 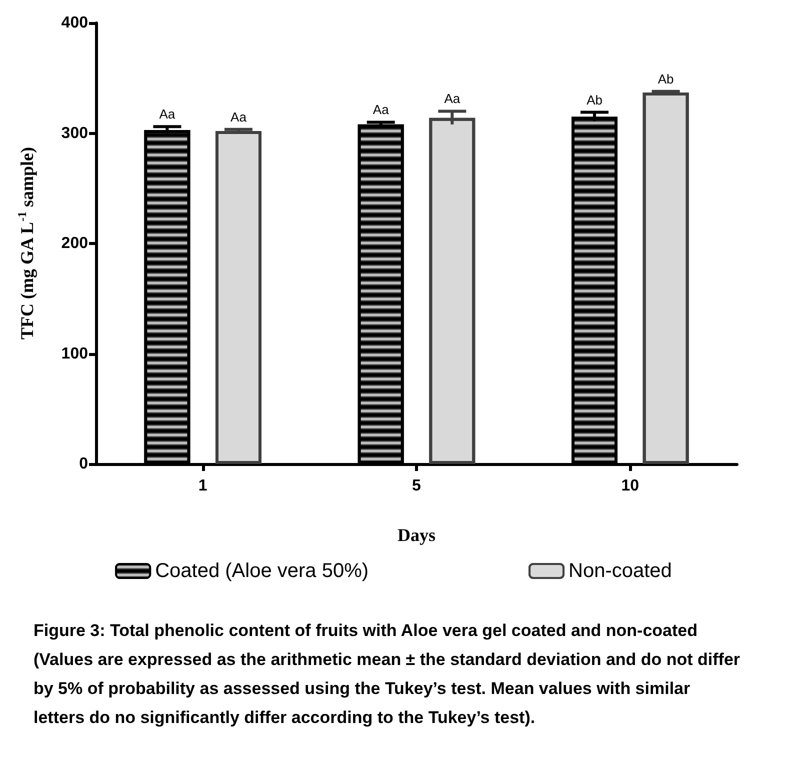 I want to click on legend-label: Coated (Aloe vera 50%), so click(x=262, y=571).